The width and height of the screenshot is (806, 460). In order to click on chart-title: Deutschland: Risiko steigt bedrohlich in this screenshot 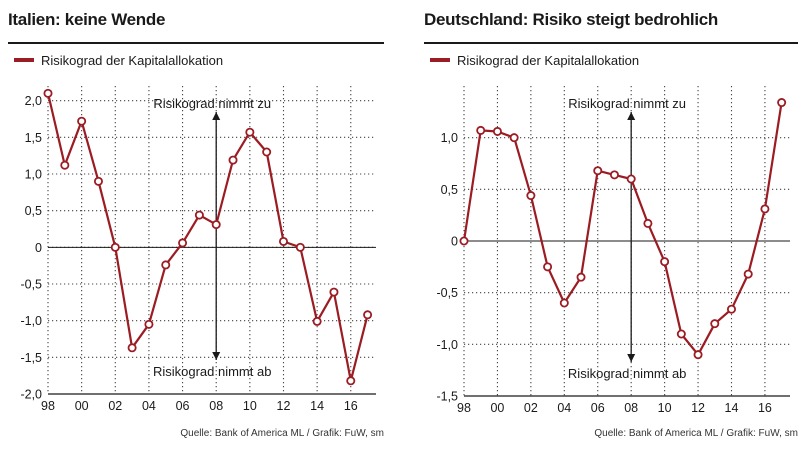, I will do `click(571, 19)`.